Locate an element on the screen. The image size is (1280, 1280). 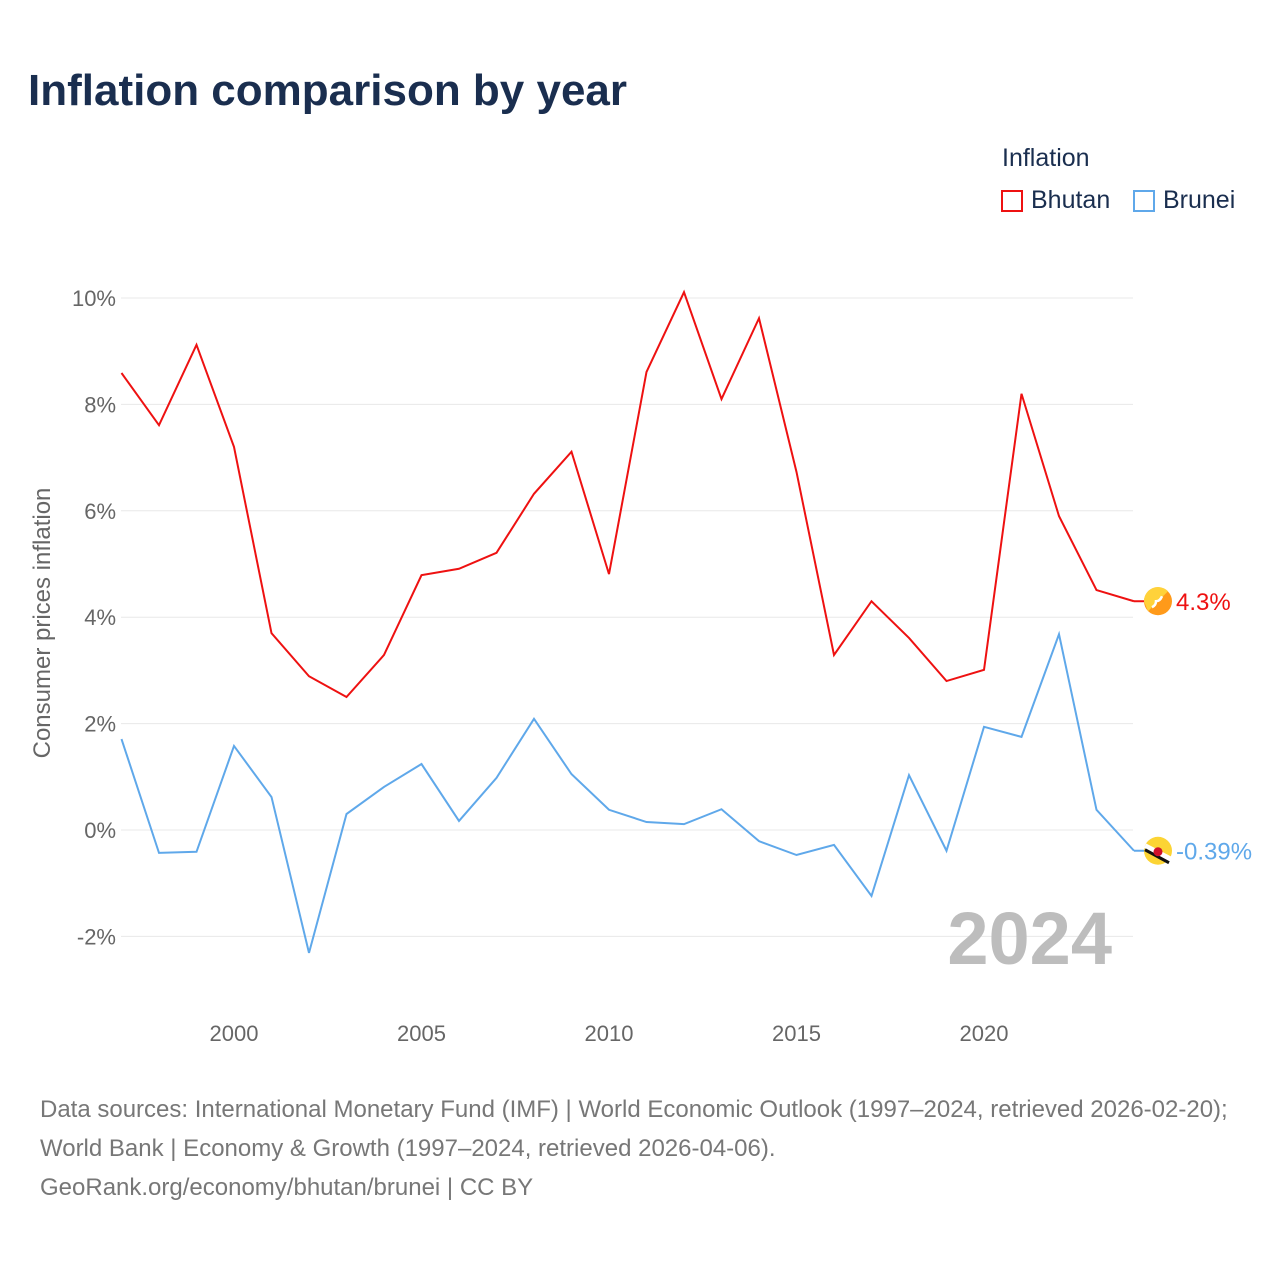
x-tick-label: 2005 is located at coordinates (421, 1033).